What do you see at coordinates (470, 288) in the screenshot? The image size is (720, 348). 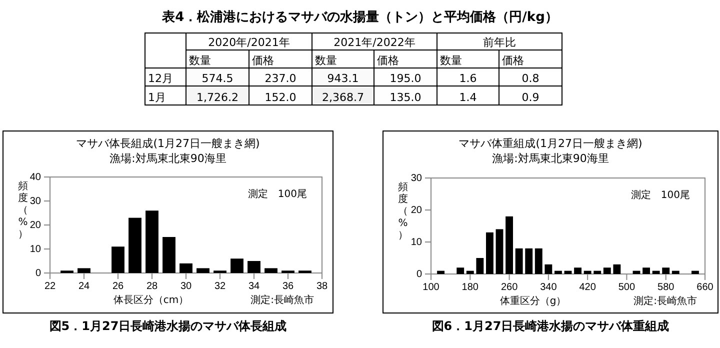 I see `x-tick-label: 180` at bounding box center [470, 288].